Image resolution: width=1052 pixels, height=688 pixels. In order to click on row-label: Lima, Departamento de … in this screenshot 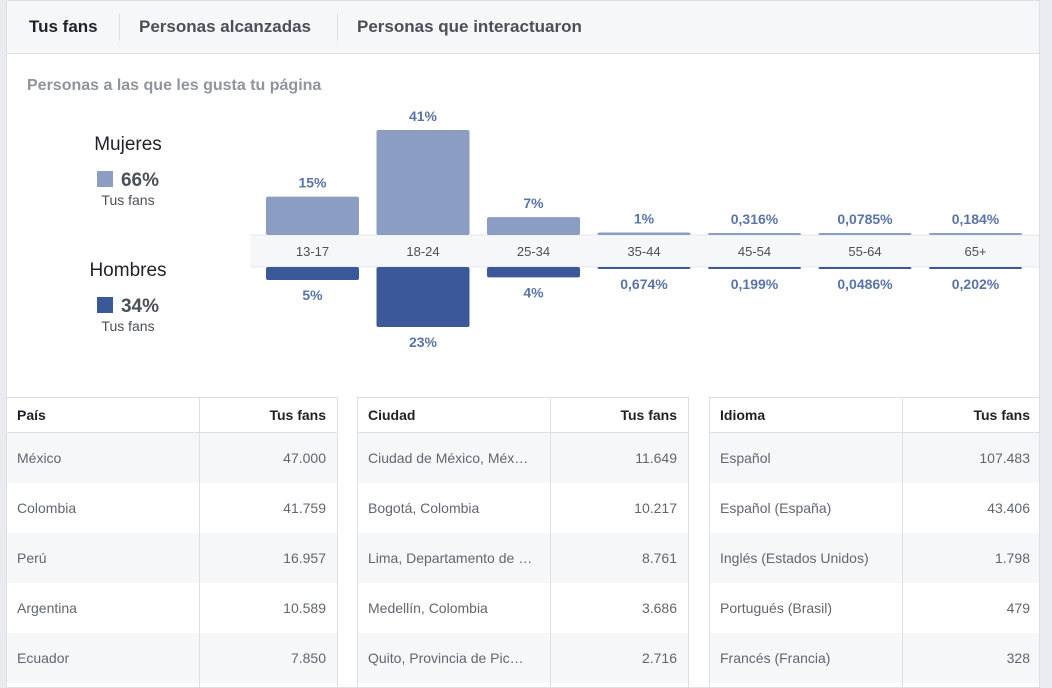, I will do `click(450, 558)`.